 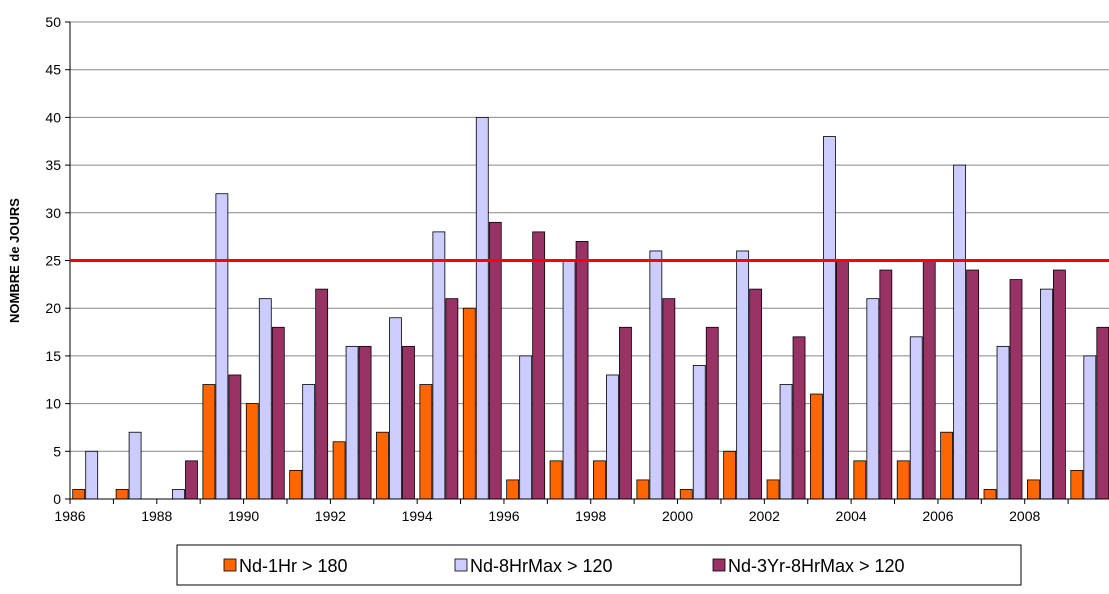 I want to click on bar-nd-8hrmax-1998, so click(x=612, y=437).